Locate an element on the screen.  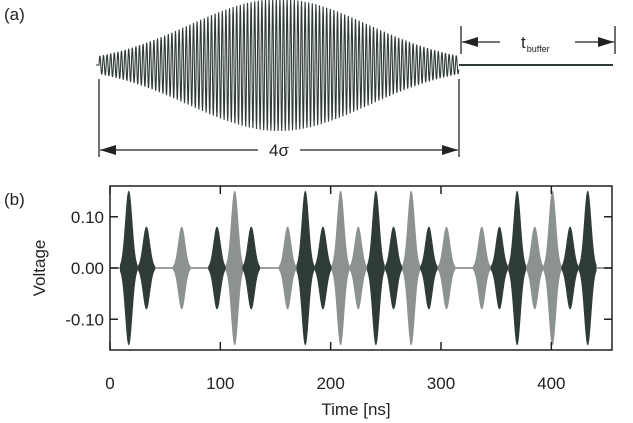
buffer-label-sub: buffer is located at coordinates (538, 49).